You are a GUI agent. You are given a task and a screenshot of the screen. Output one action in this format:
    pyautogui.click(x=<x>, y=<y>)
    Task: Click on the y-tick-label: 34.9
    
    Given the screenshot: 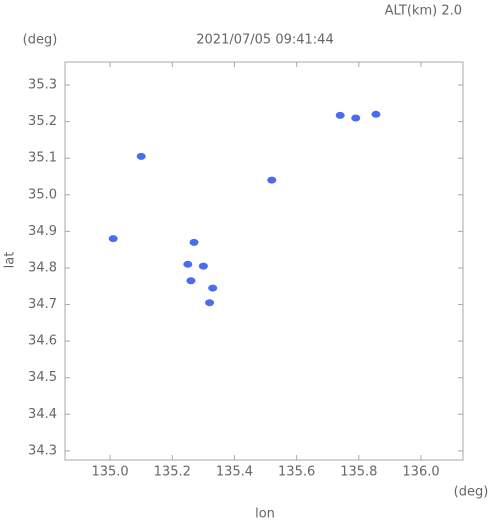 What is the action you would take?
    pyautogui.click(x=42, y=231)
    